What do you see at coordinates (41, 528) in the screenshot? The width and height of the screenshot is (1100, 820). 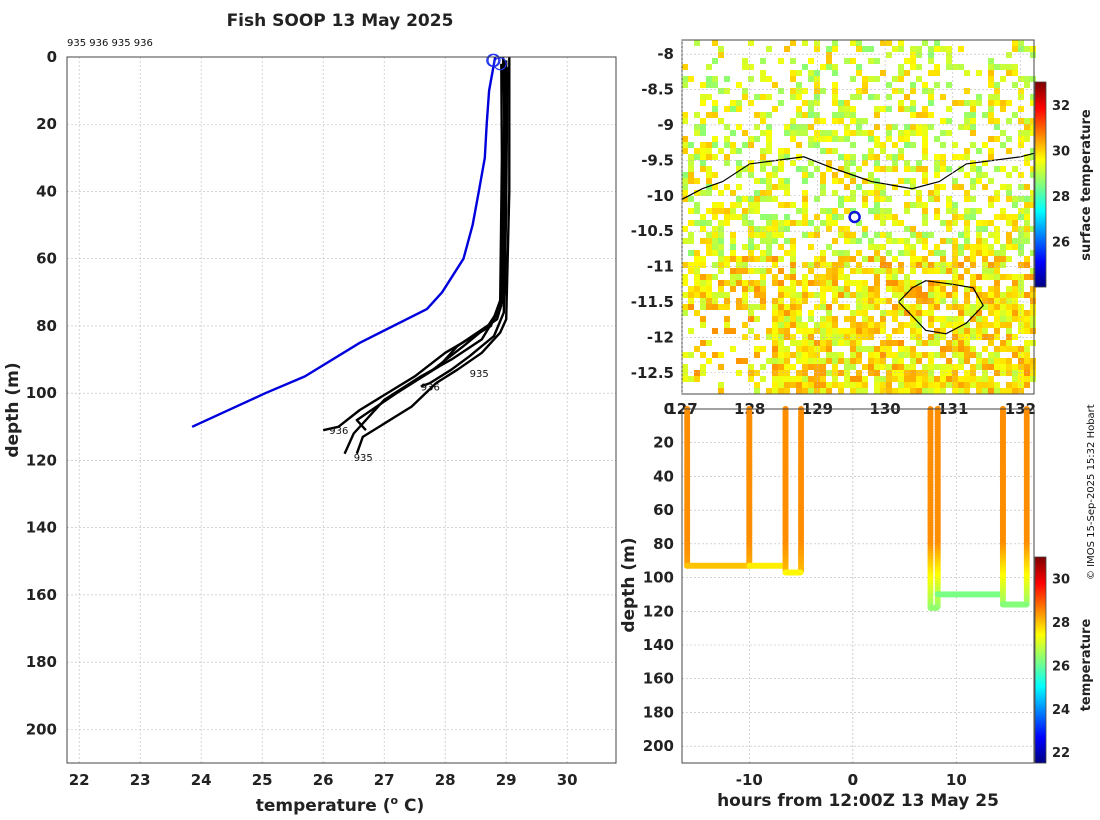 I see `y-tick-label: 140` at bounding box center [41, 528].